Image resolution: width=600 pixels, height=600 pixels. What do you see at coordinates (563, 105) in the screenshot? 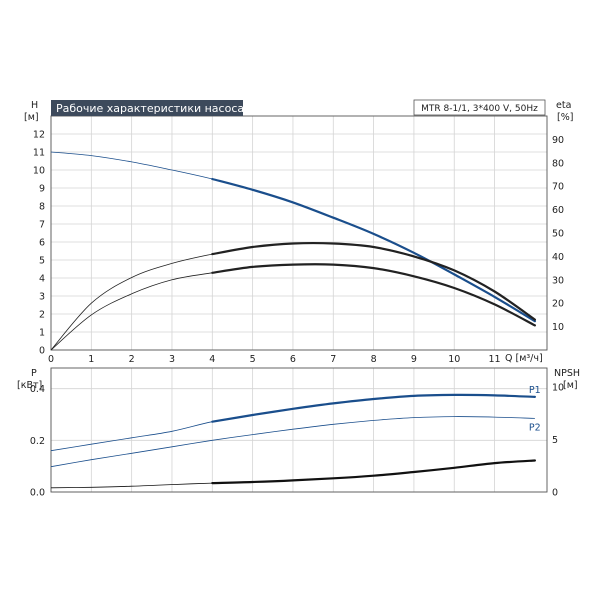
I see `efficiency-axis-label: eta` at bounding box center [563, 105].